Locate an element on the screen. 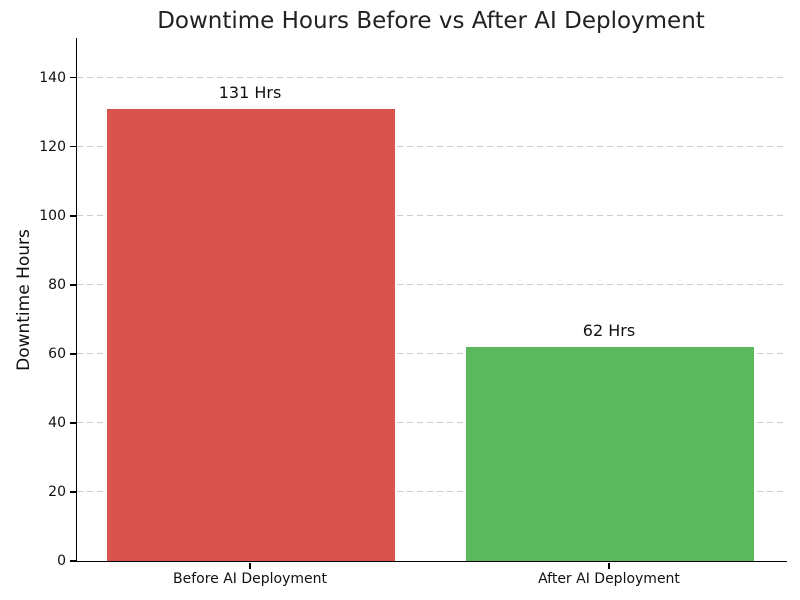 The image size is (800, 600). y-axis-tick-label-100: 100 is located at coordinates (52, 215).